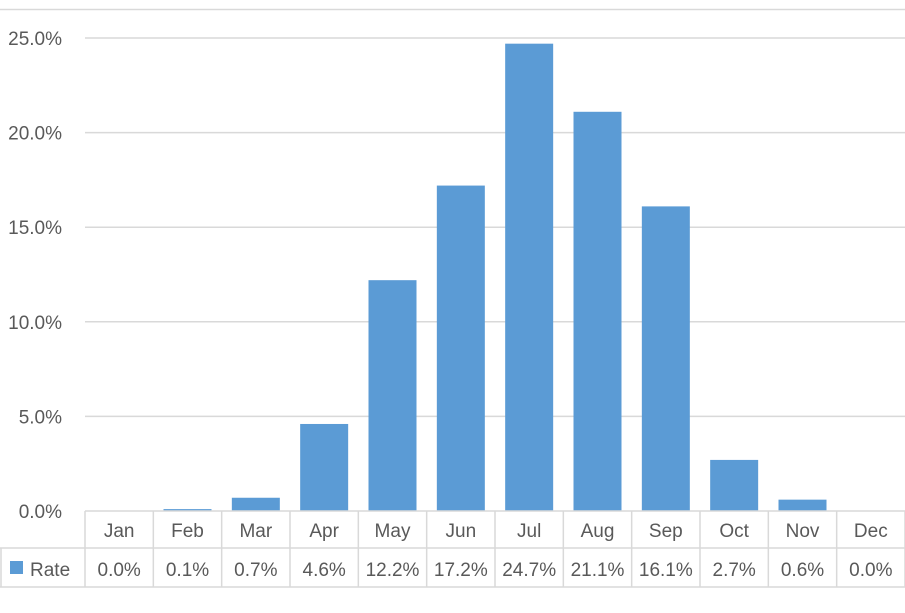 The image size is (905, 613). Describe the element at coordinates (255, 531) in the screenshot. I see `category-label: Mar` at that location.